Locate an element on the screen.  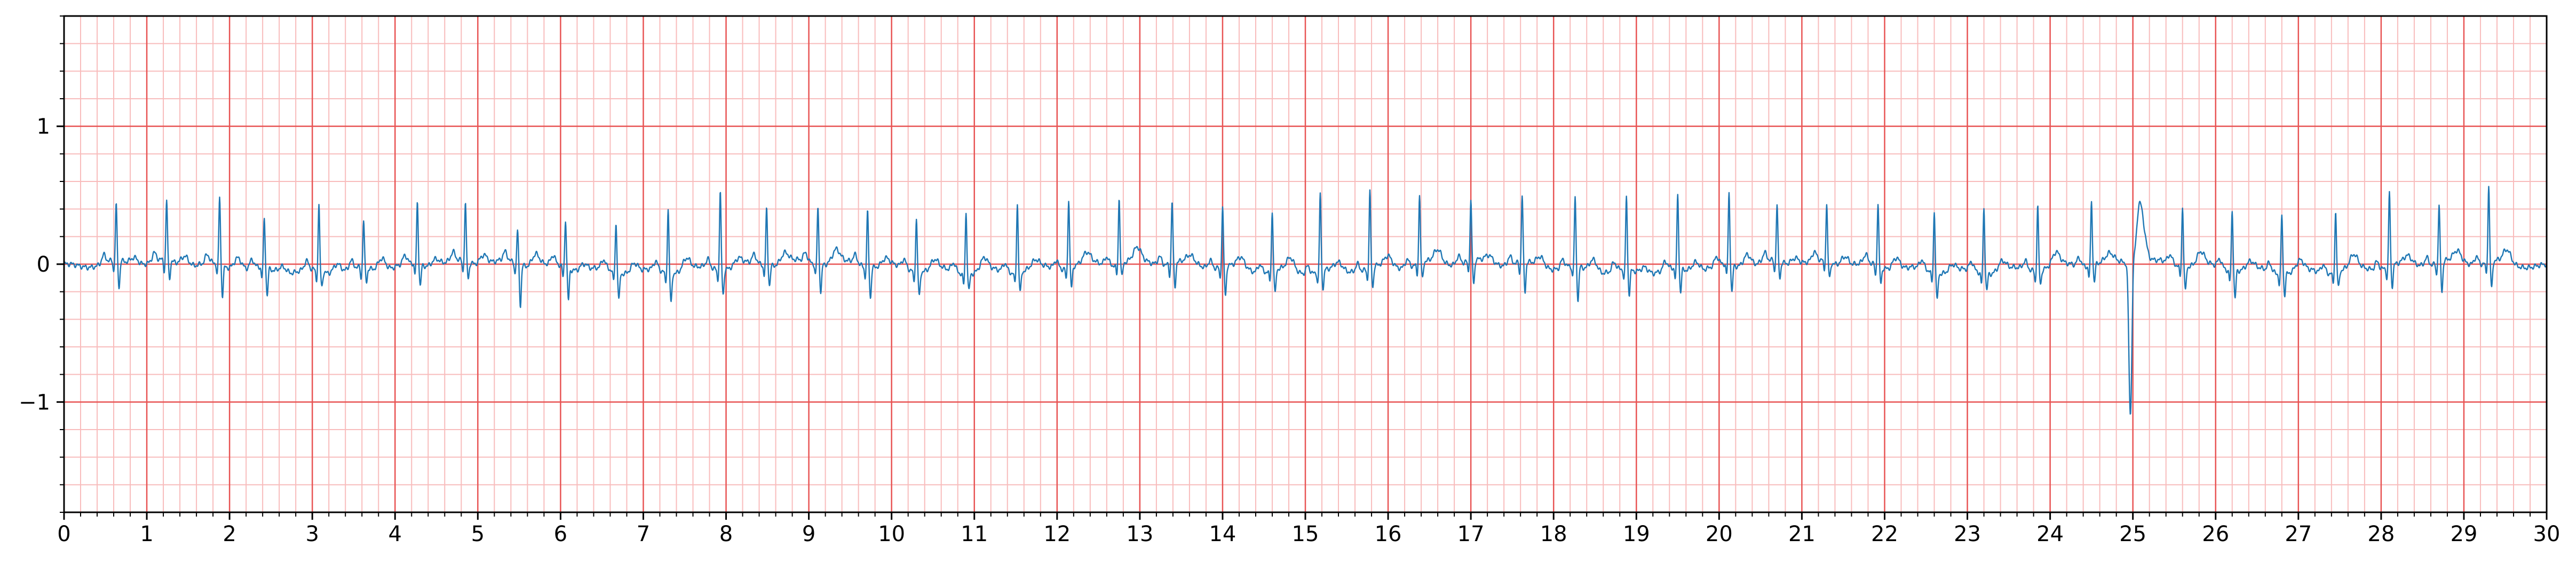
x-tick-label: 27 is located at coordinates (2298, 534).